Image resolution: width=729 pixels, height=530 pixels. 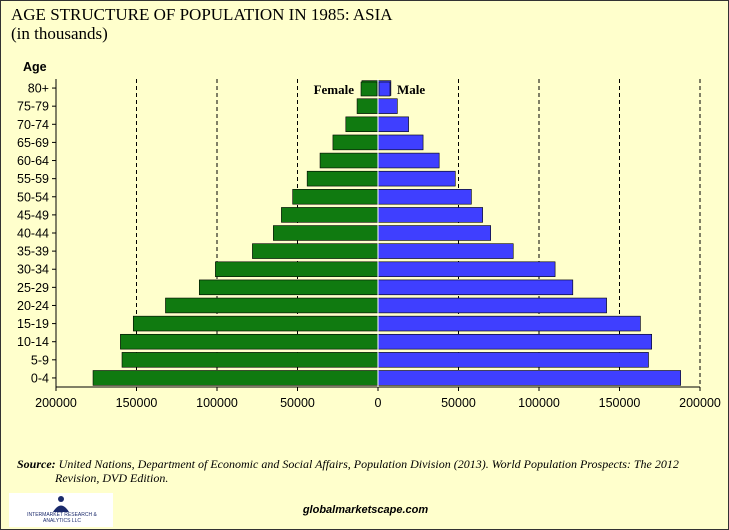 I want to click on age-label-75-79: 75-79, so click(x=33, y=107).